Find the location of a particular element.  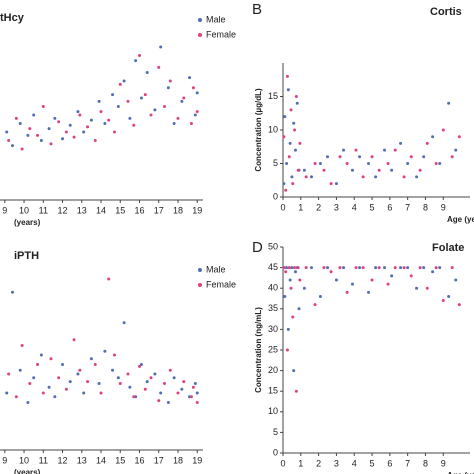

chart-title: Cortis is located at coordinates (446, 12).